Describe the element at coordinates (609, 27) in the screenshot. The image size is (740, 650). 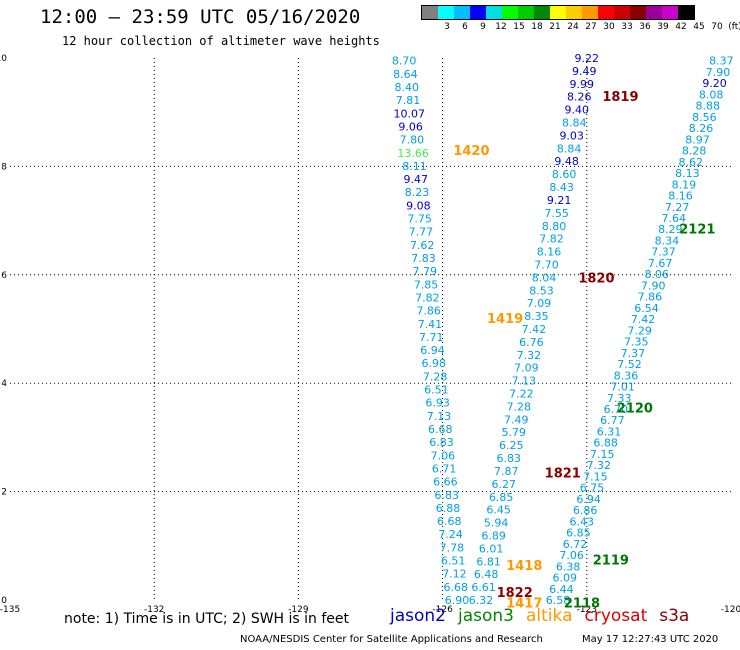
I see `legend-label: 30` at that location.